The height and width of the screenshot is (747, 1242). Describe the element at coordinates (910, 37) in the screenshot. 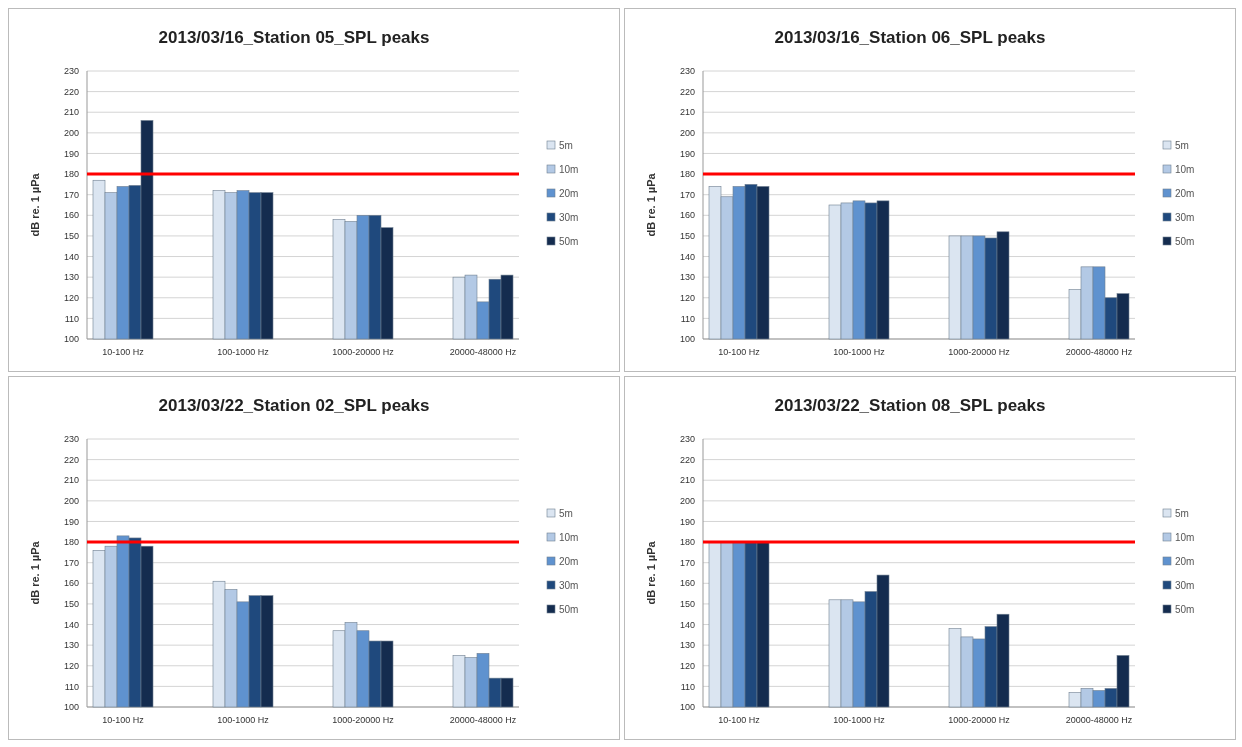

I see `chart-title: 2013/03/16_Station 06_SPL peaks` at that location.